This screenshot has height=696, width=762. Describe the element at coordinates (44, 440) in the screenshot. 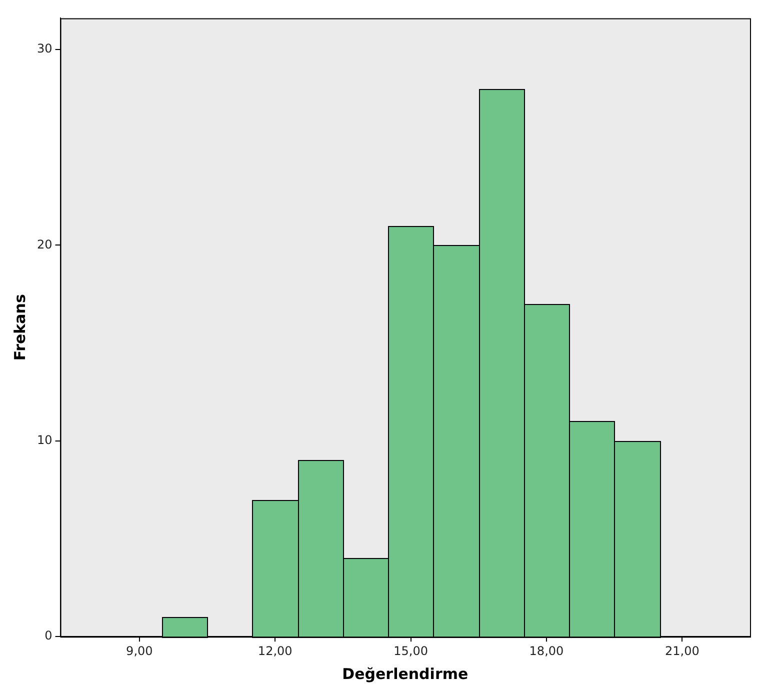

I see `y-tick-label: 10` at that location.